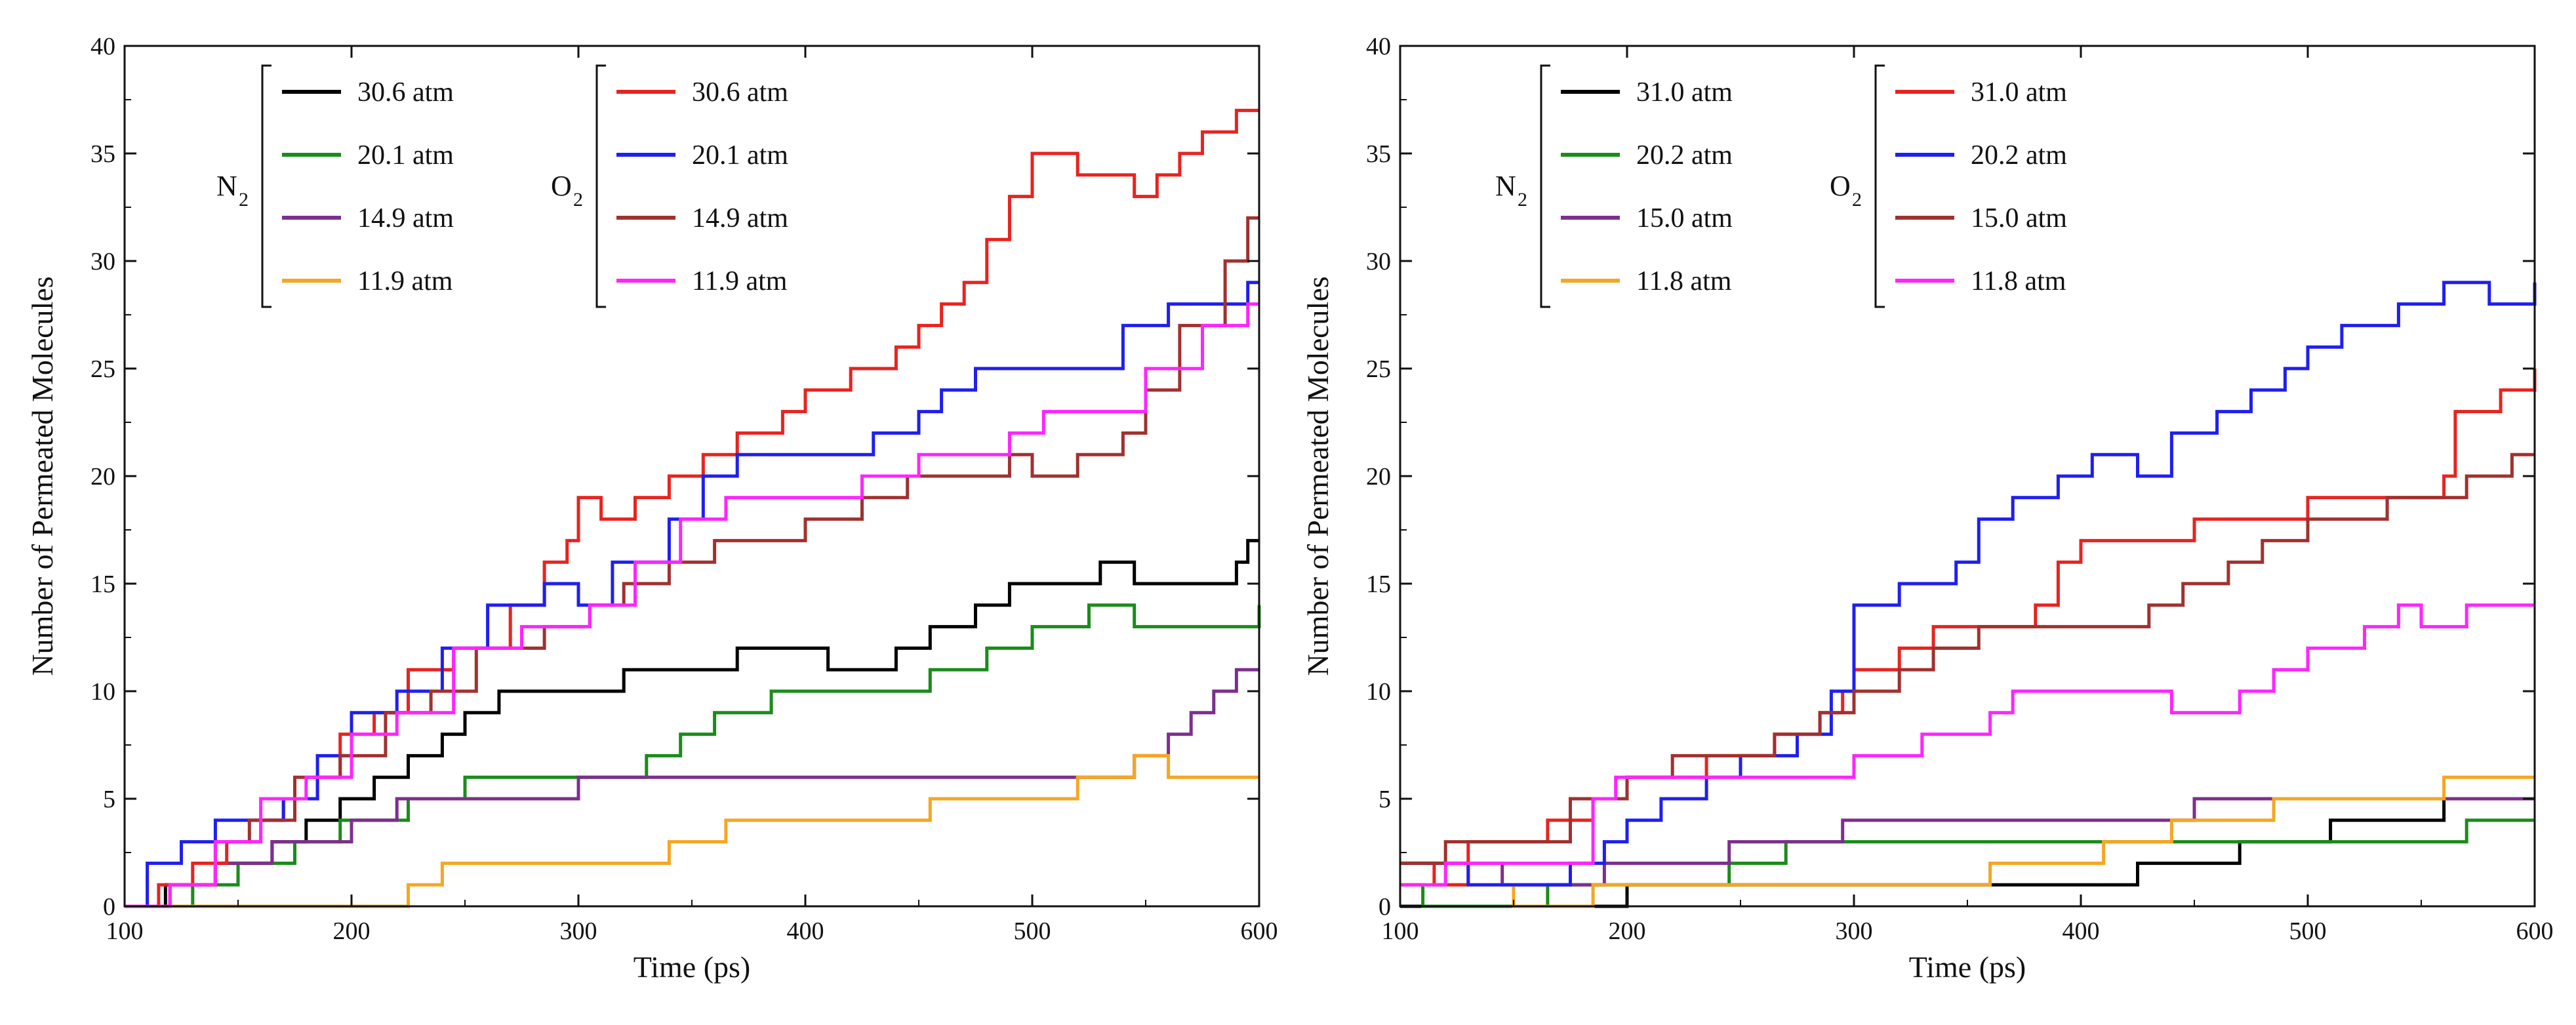 The width and height of the screenshot is (2576, 1025). What do you see at coordinates (103, 154) in the screenshot?
I see `left-y-tick-label: 35` at bounding box center [103, 154].